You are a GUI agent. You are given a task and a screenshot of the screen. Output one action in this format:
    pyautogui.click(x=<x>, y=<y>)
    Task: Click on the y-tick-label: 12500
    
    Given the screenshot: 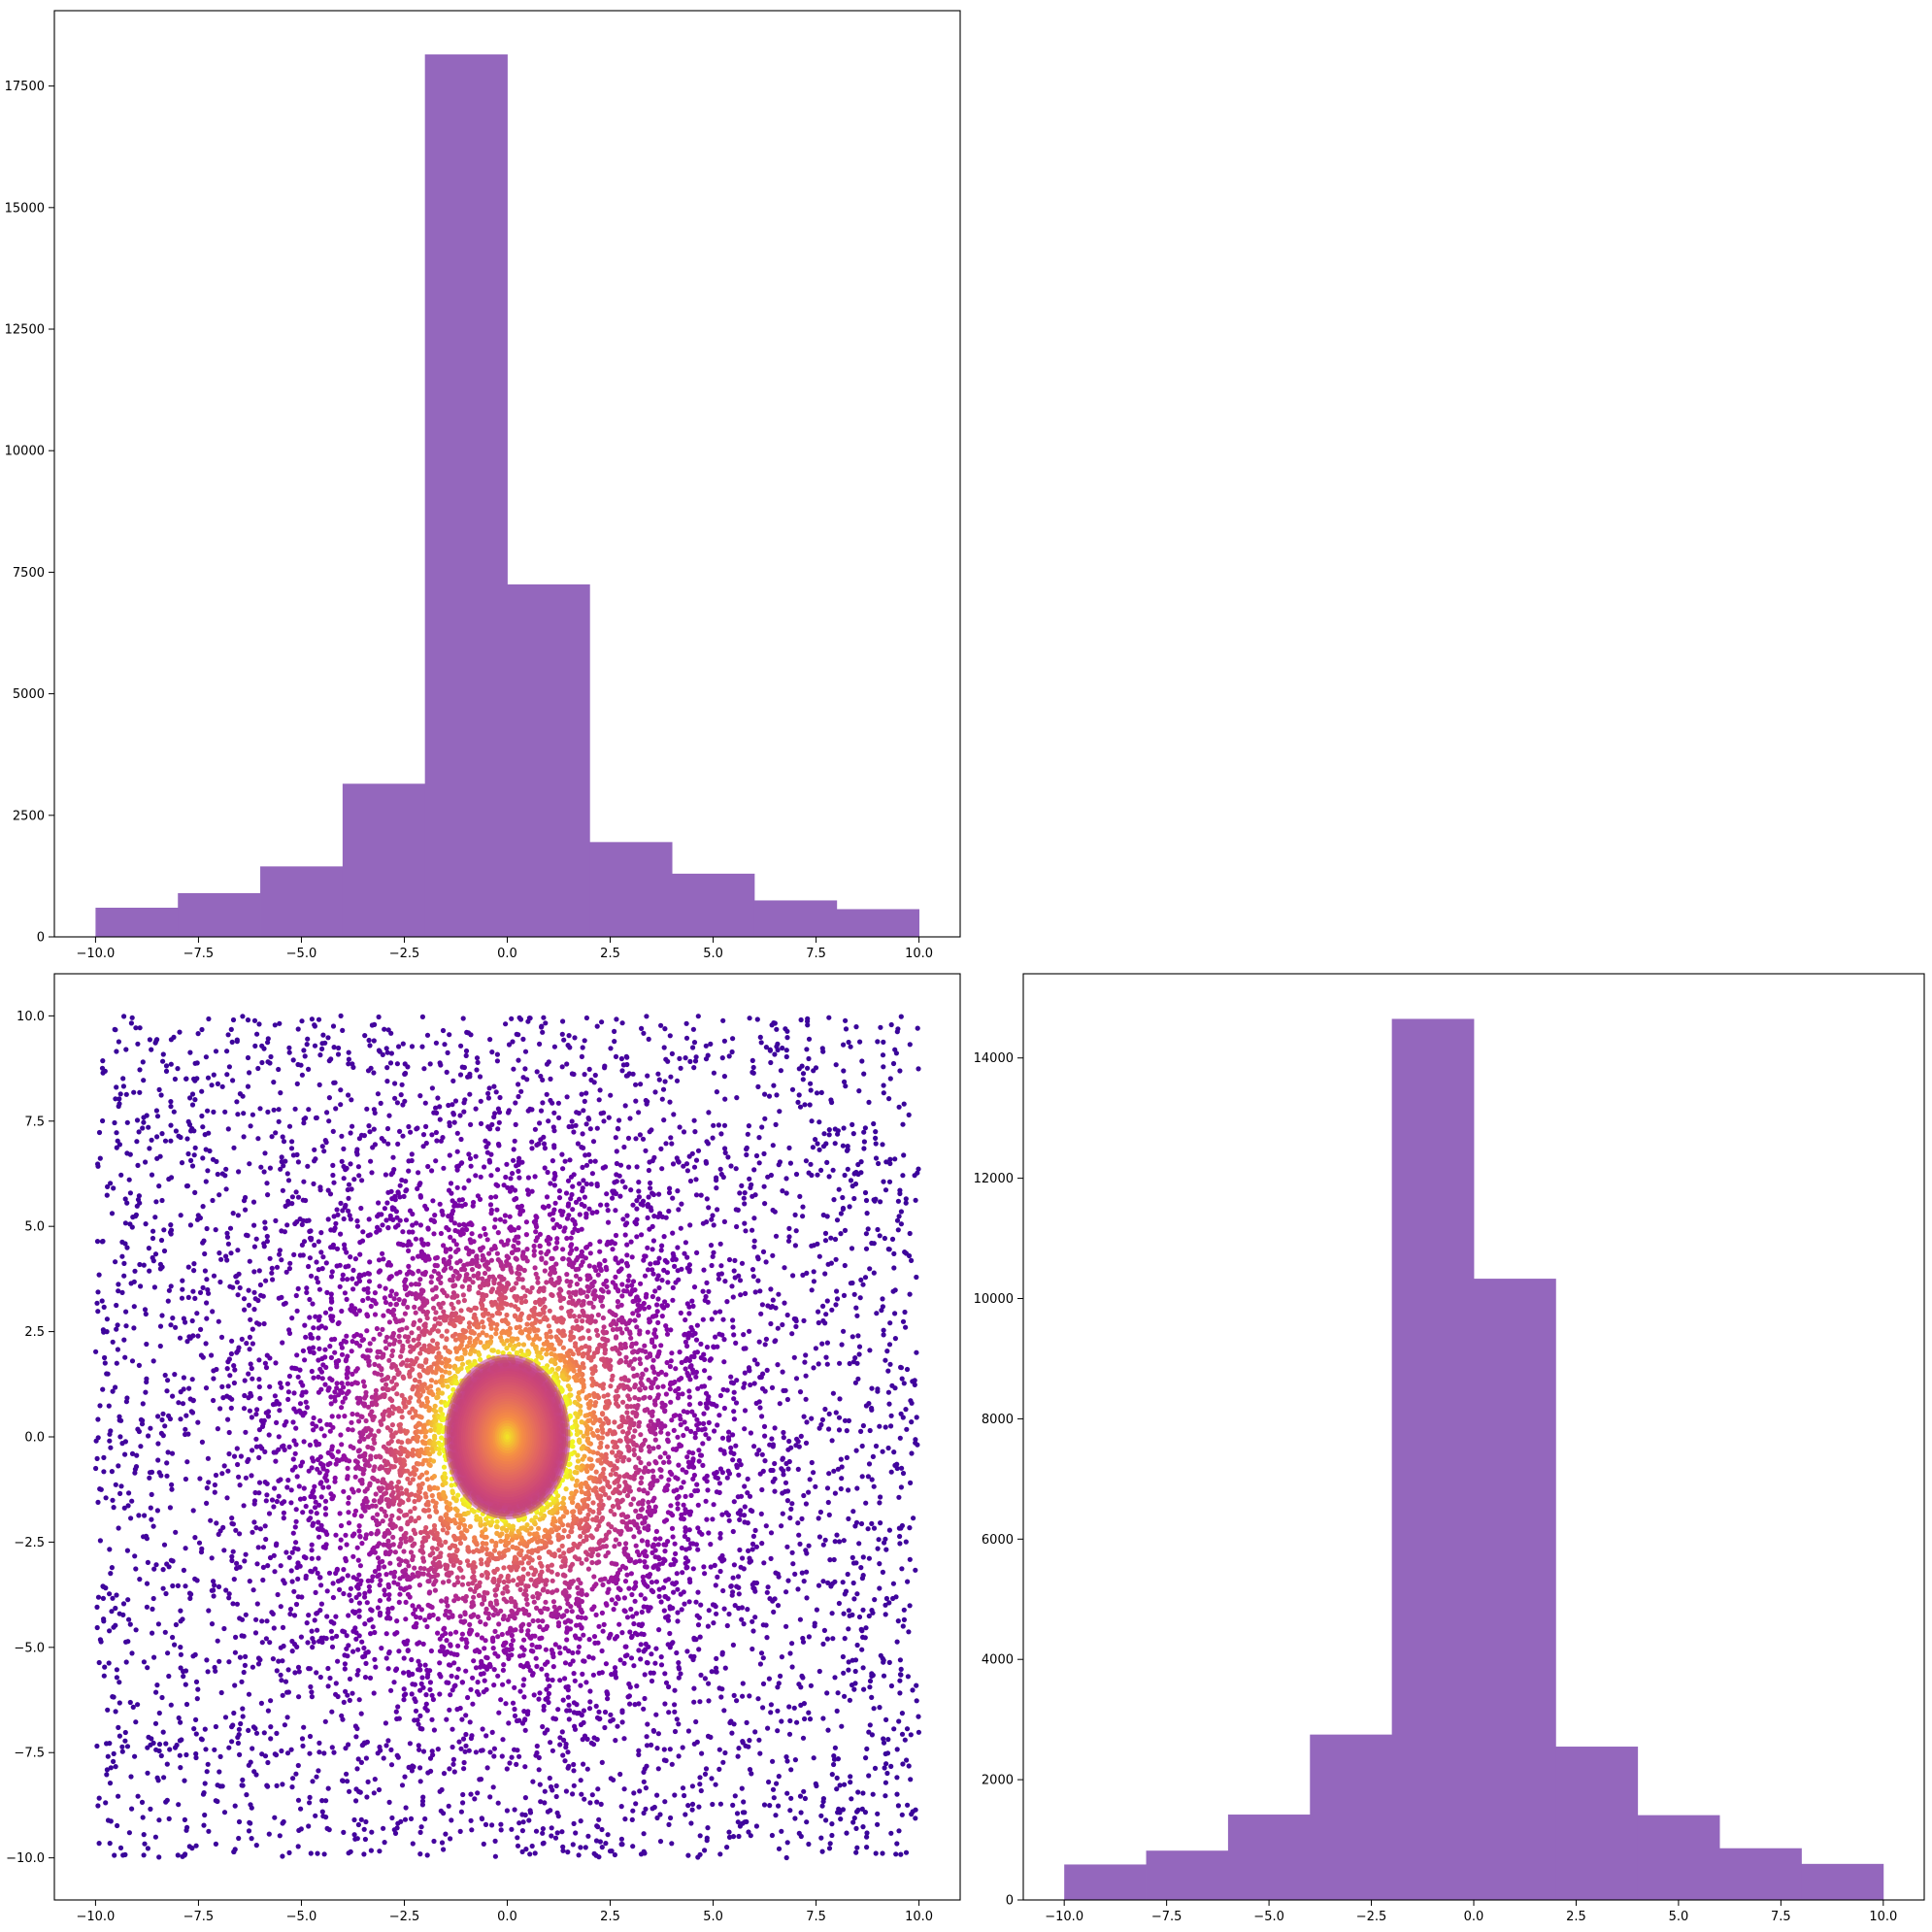 What is the action you would take?
    pyautogui.click(x=25, y=330)
    